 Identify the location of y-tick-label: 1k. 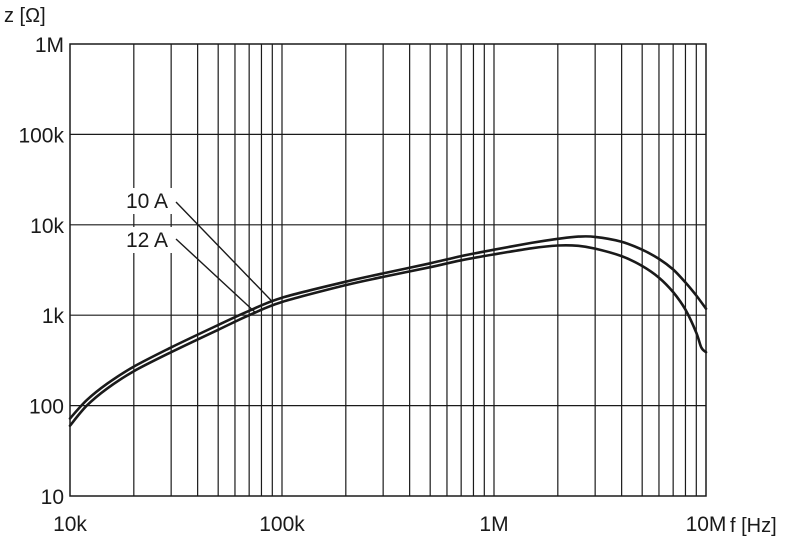
(53, 316).